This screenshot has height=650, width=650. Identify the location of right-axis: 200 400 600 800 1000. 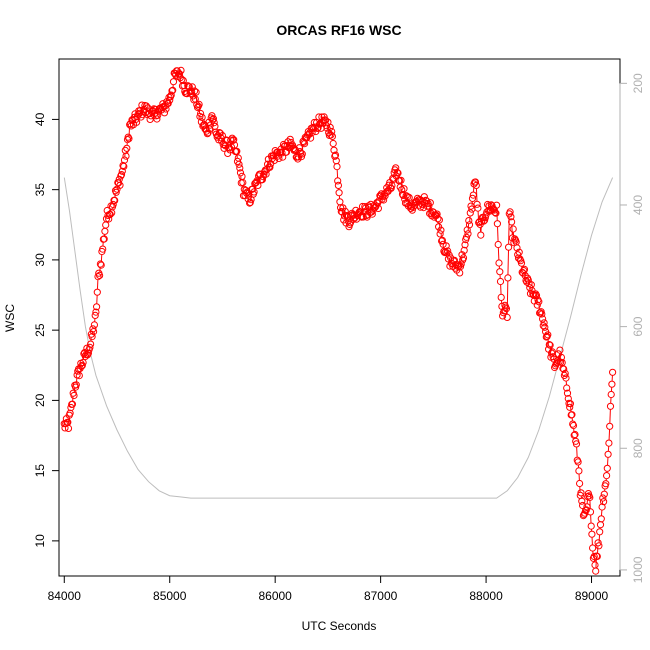
(632, 328).